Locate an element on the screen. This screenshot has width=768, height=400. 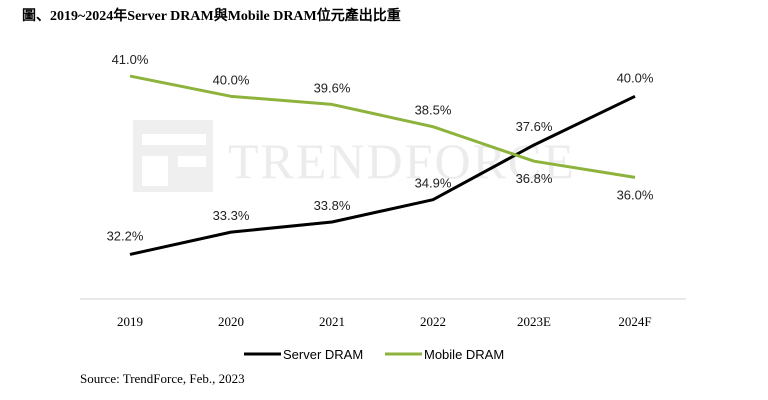
data-label-server-dram-2021: 33.8% is located at coordinates (332, 205).